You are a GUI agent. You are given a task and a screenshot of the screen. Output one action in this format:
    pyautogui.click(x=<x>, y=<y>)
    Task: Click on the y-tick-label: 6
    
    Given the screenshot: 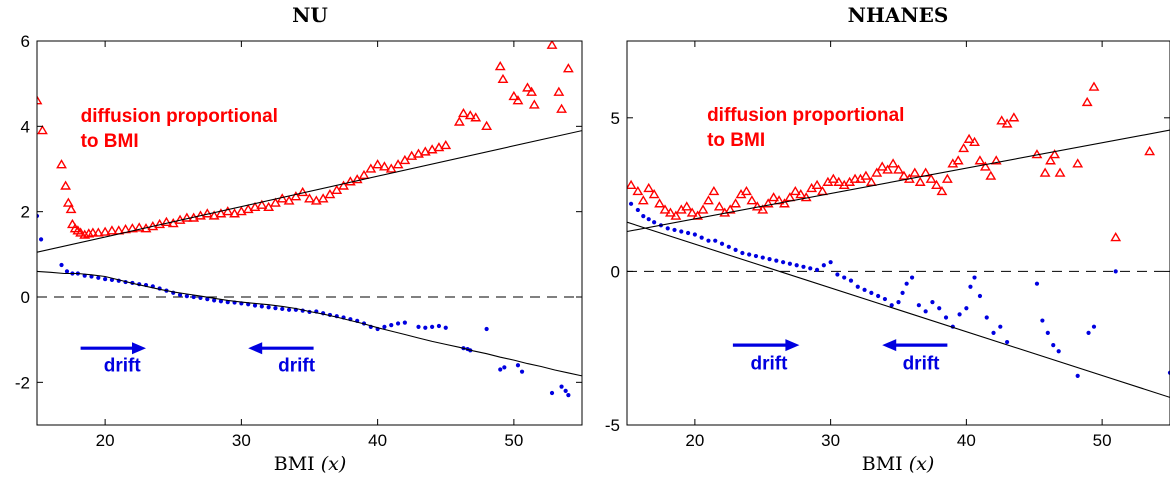 What is the action you would take?
    pyautogui.click(x=25, y=41)
    